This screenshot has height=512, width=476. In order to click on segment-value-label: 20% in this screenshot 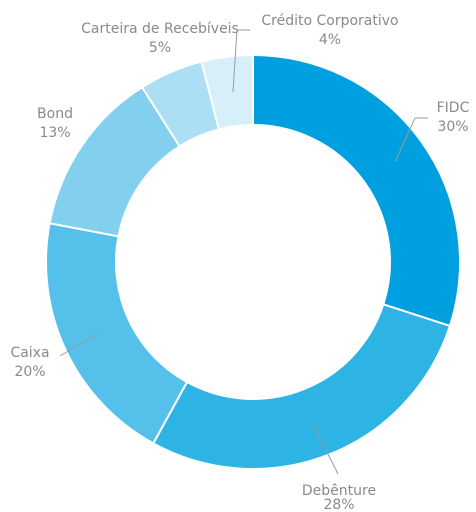, I will do `click(29, 372)`.